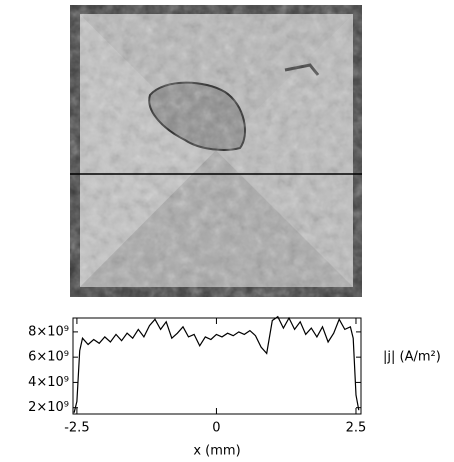 Image resolution: width=454 pixels, height=462 pixels. I want to click on y-axis-label: |j| (A/m²), so click(412, 357).